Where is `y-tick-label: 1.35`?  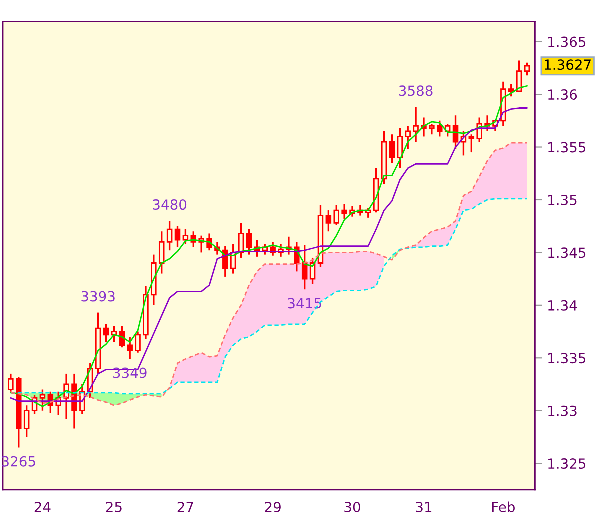
y-tick-label: 1.35 is located at coordinates (562, 200).